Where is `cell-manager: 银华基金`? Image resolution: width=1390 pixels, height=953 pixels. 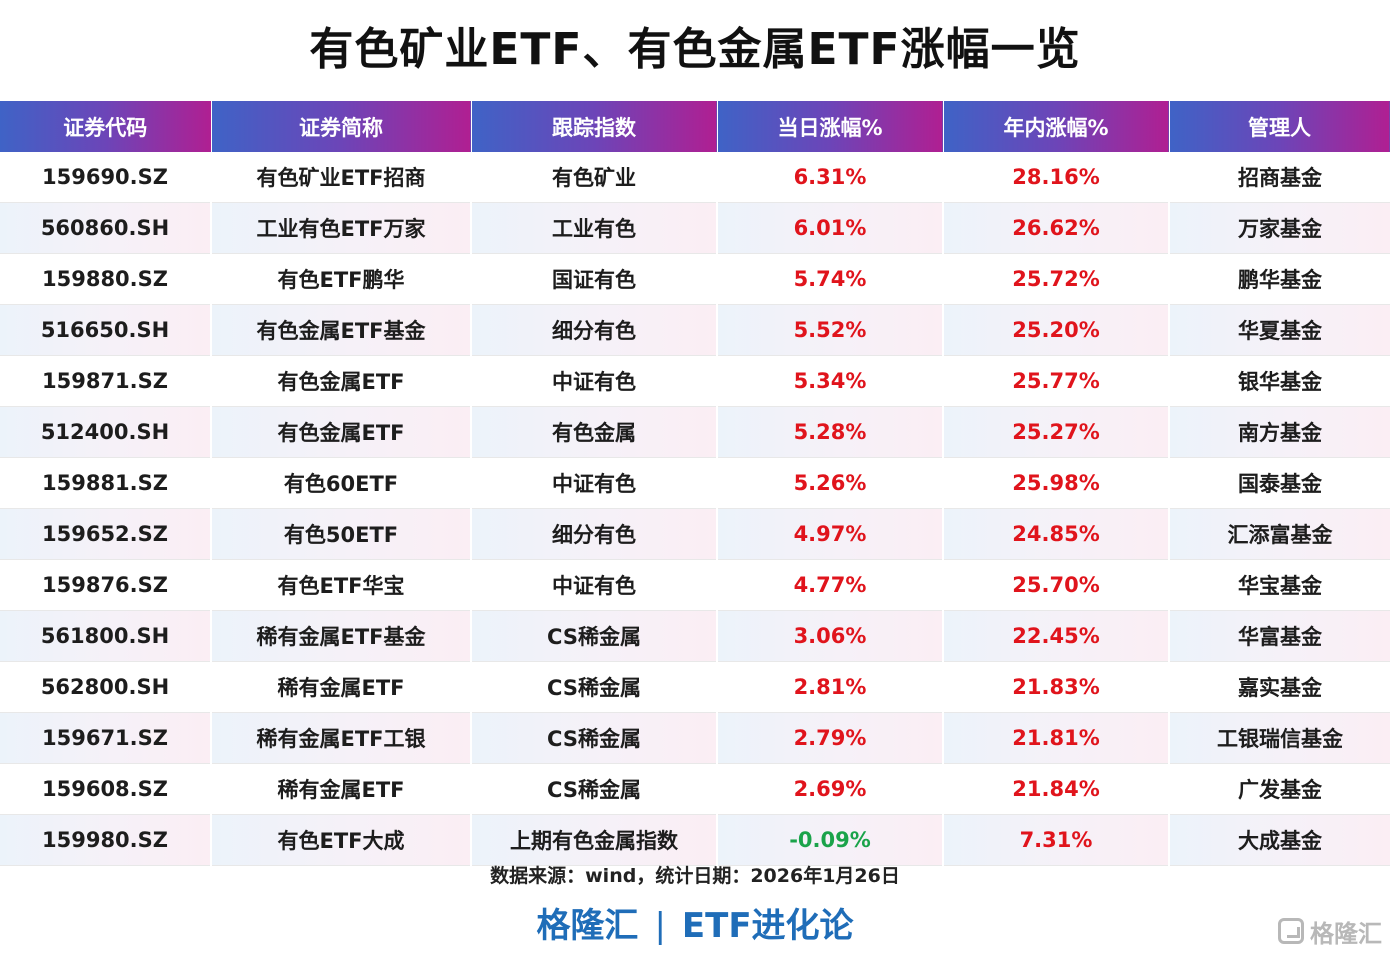
cell-manager: 银华基金 is located at coordinates (1279, 381).